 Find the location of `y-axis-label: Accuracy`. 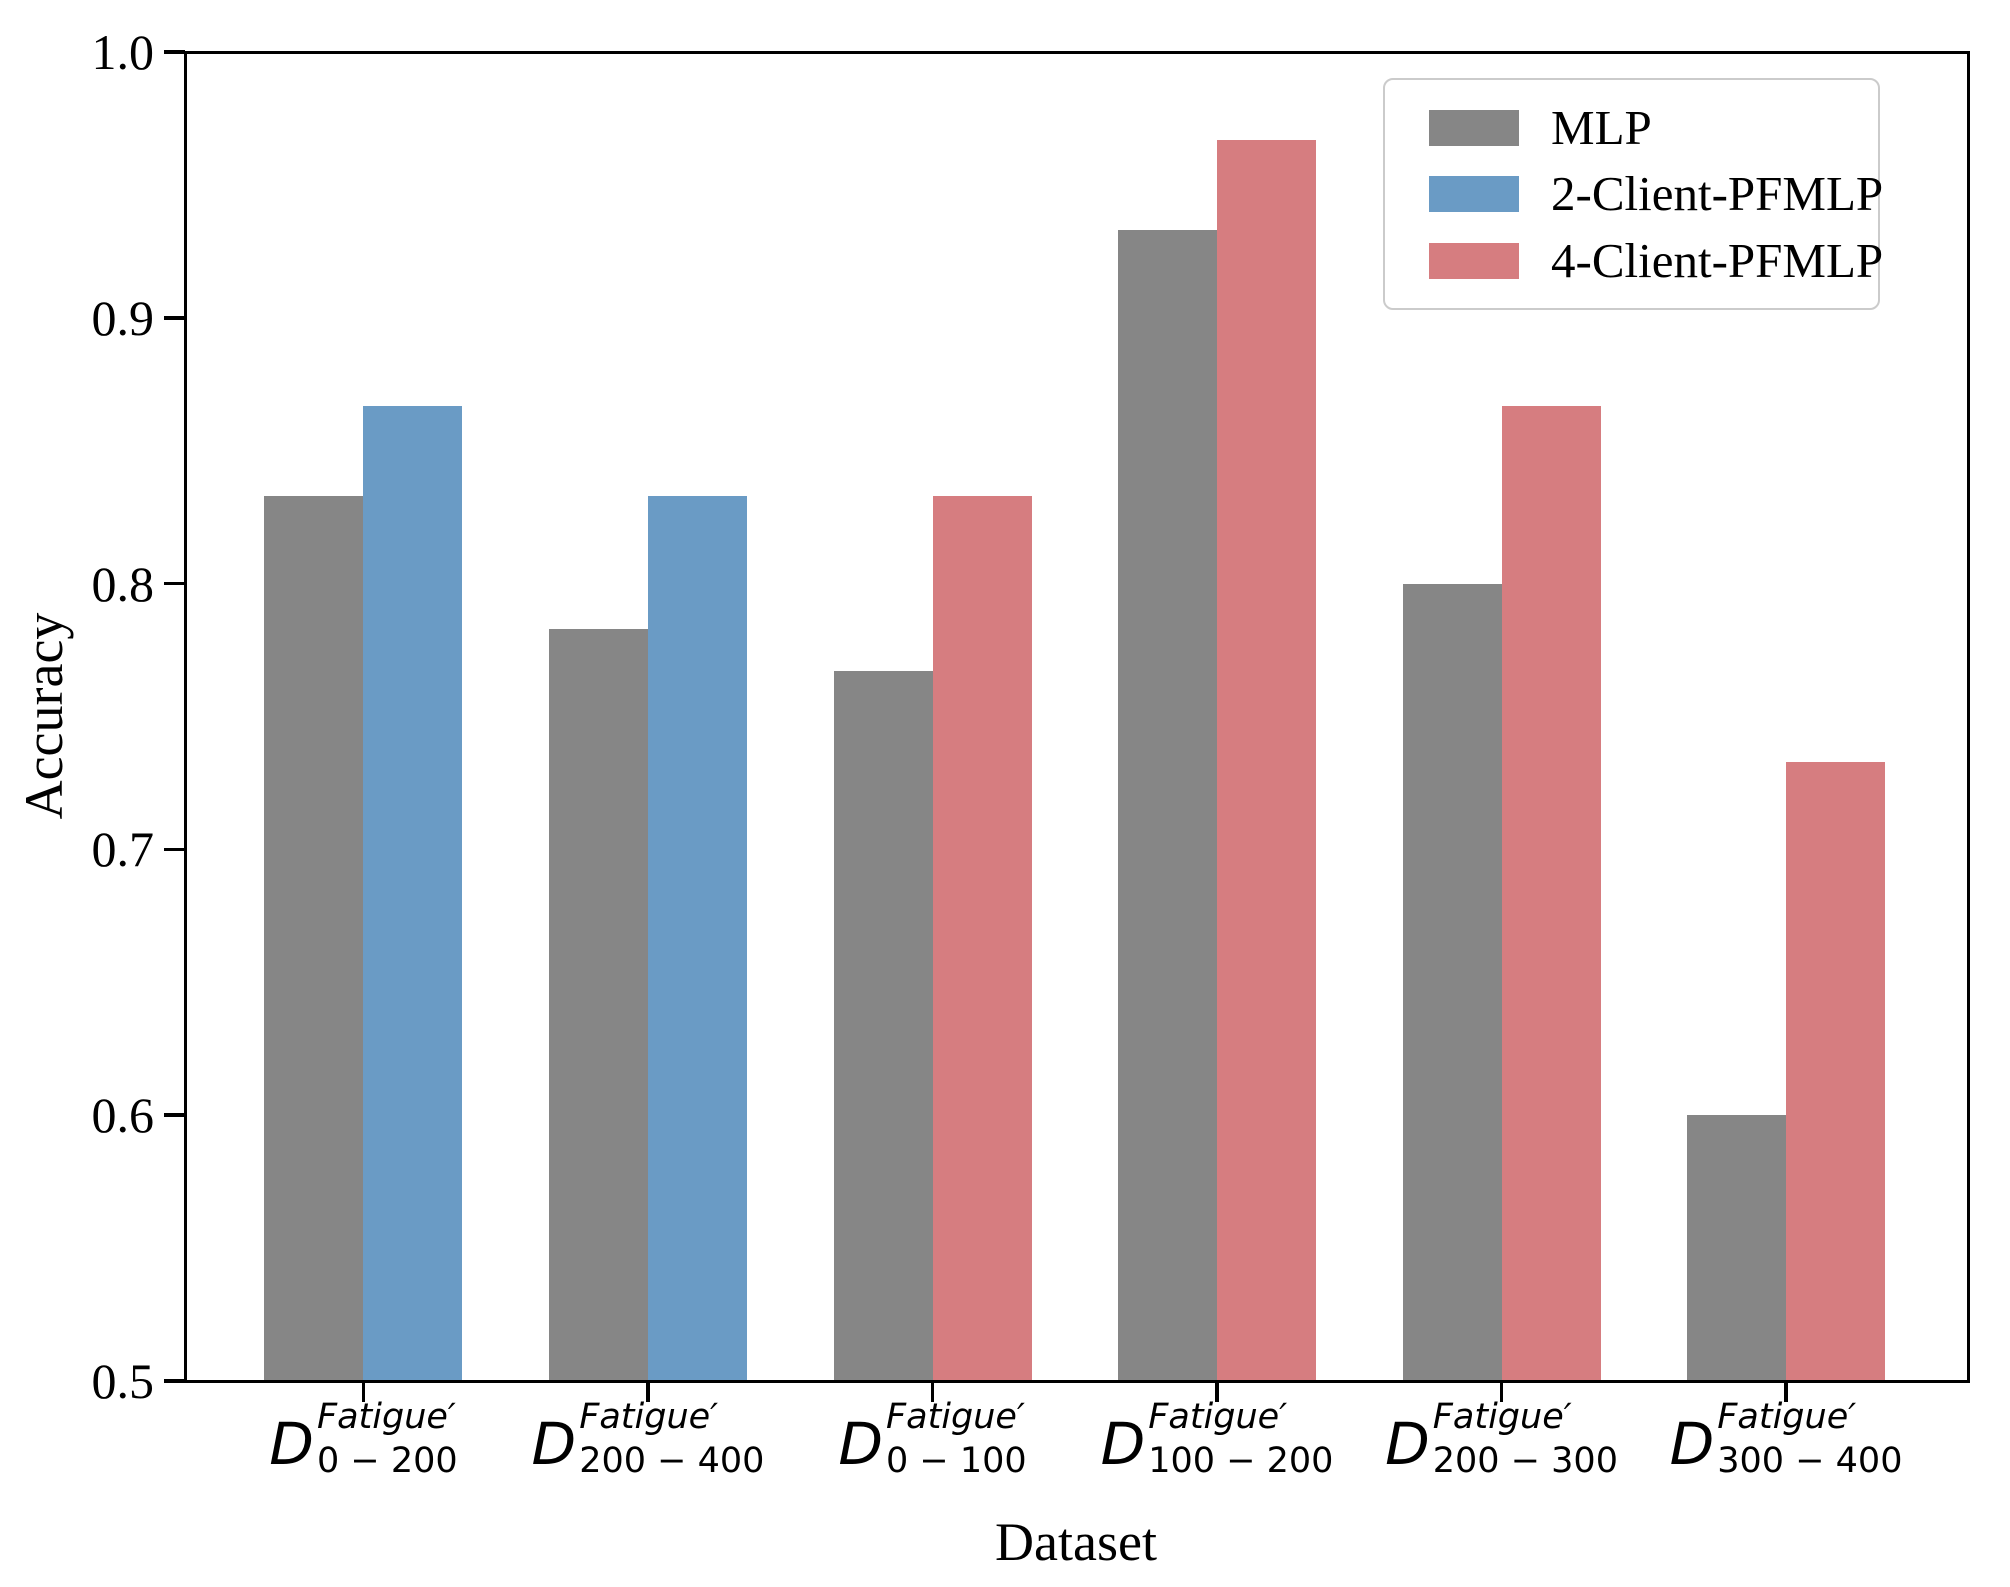

y-axis-label: Accuracy is located at coordinates (44, 716).